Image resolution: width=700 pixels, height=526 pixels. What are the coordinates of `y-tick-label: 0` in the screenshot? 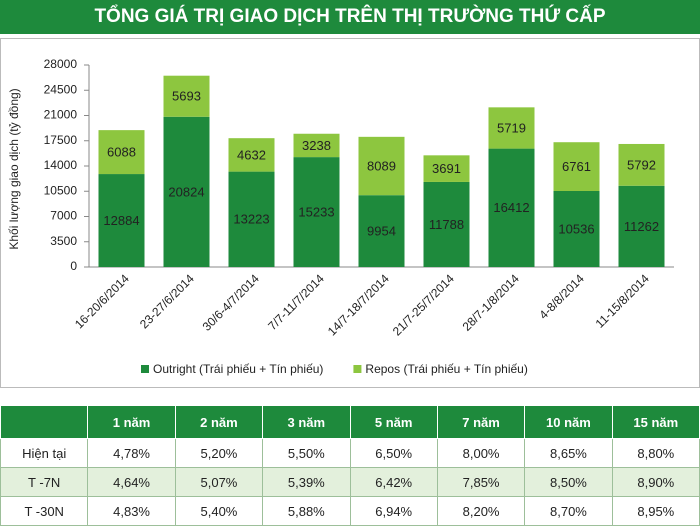 It's located at (73, 266).